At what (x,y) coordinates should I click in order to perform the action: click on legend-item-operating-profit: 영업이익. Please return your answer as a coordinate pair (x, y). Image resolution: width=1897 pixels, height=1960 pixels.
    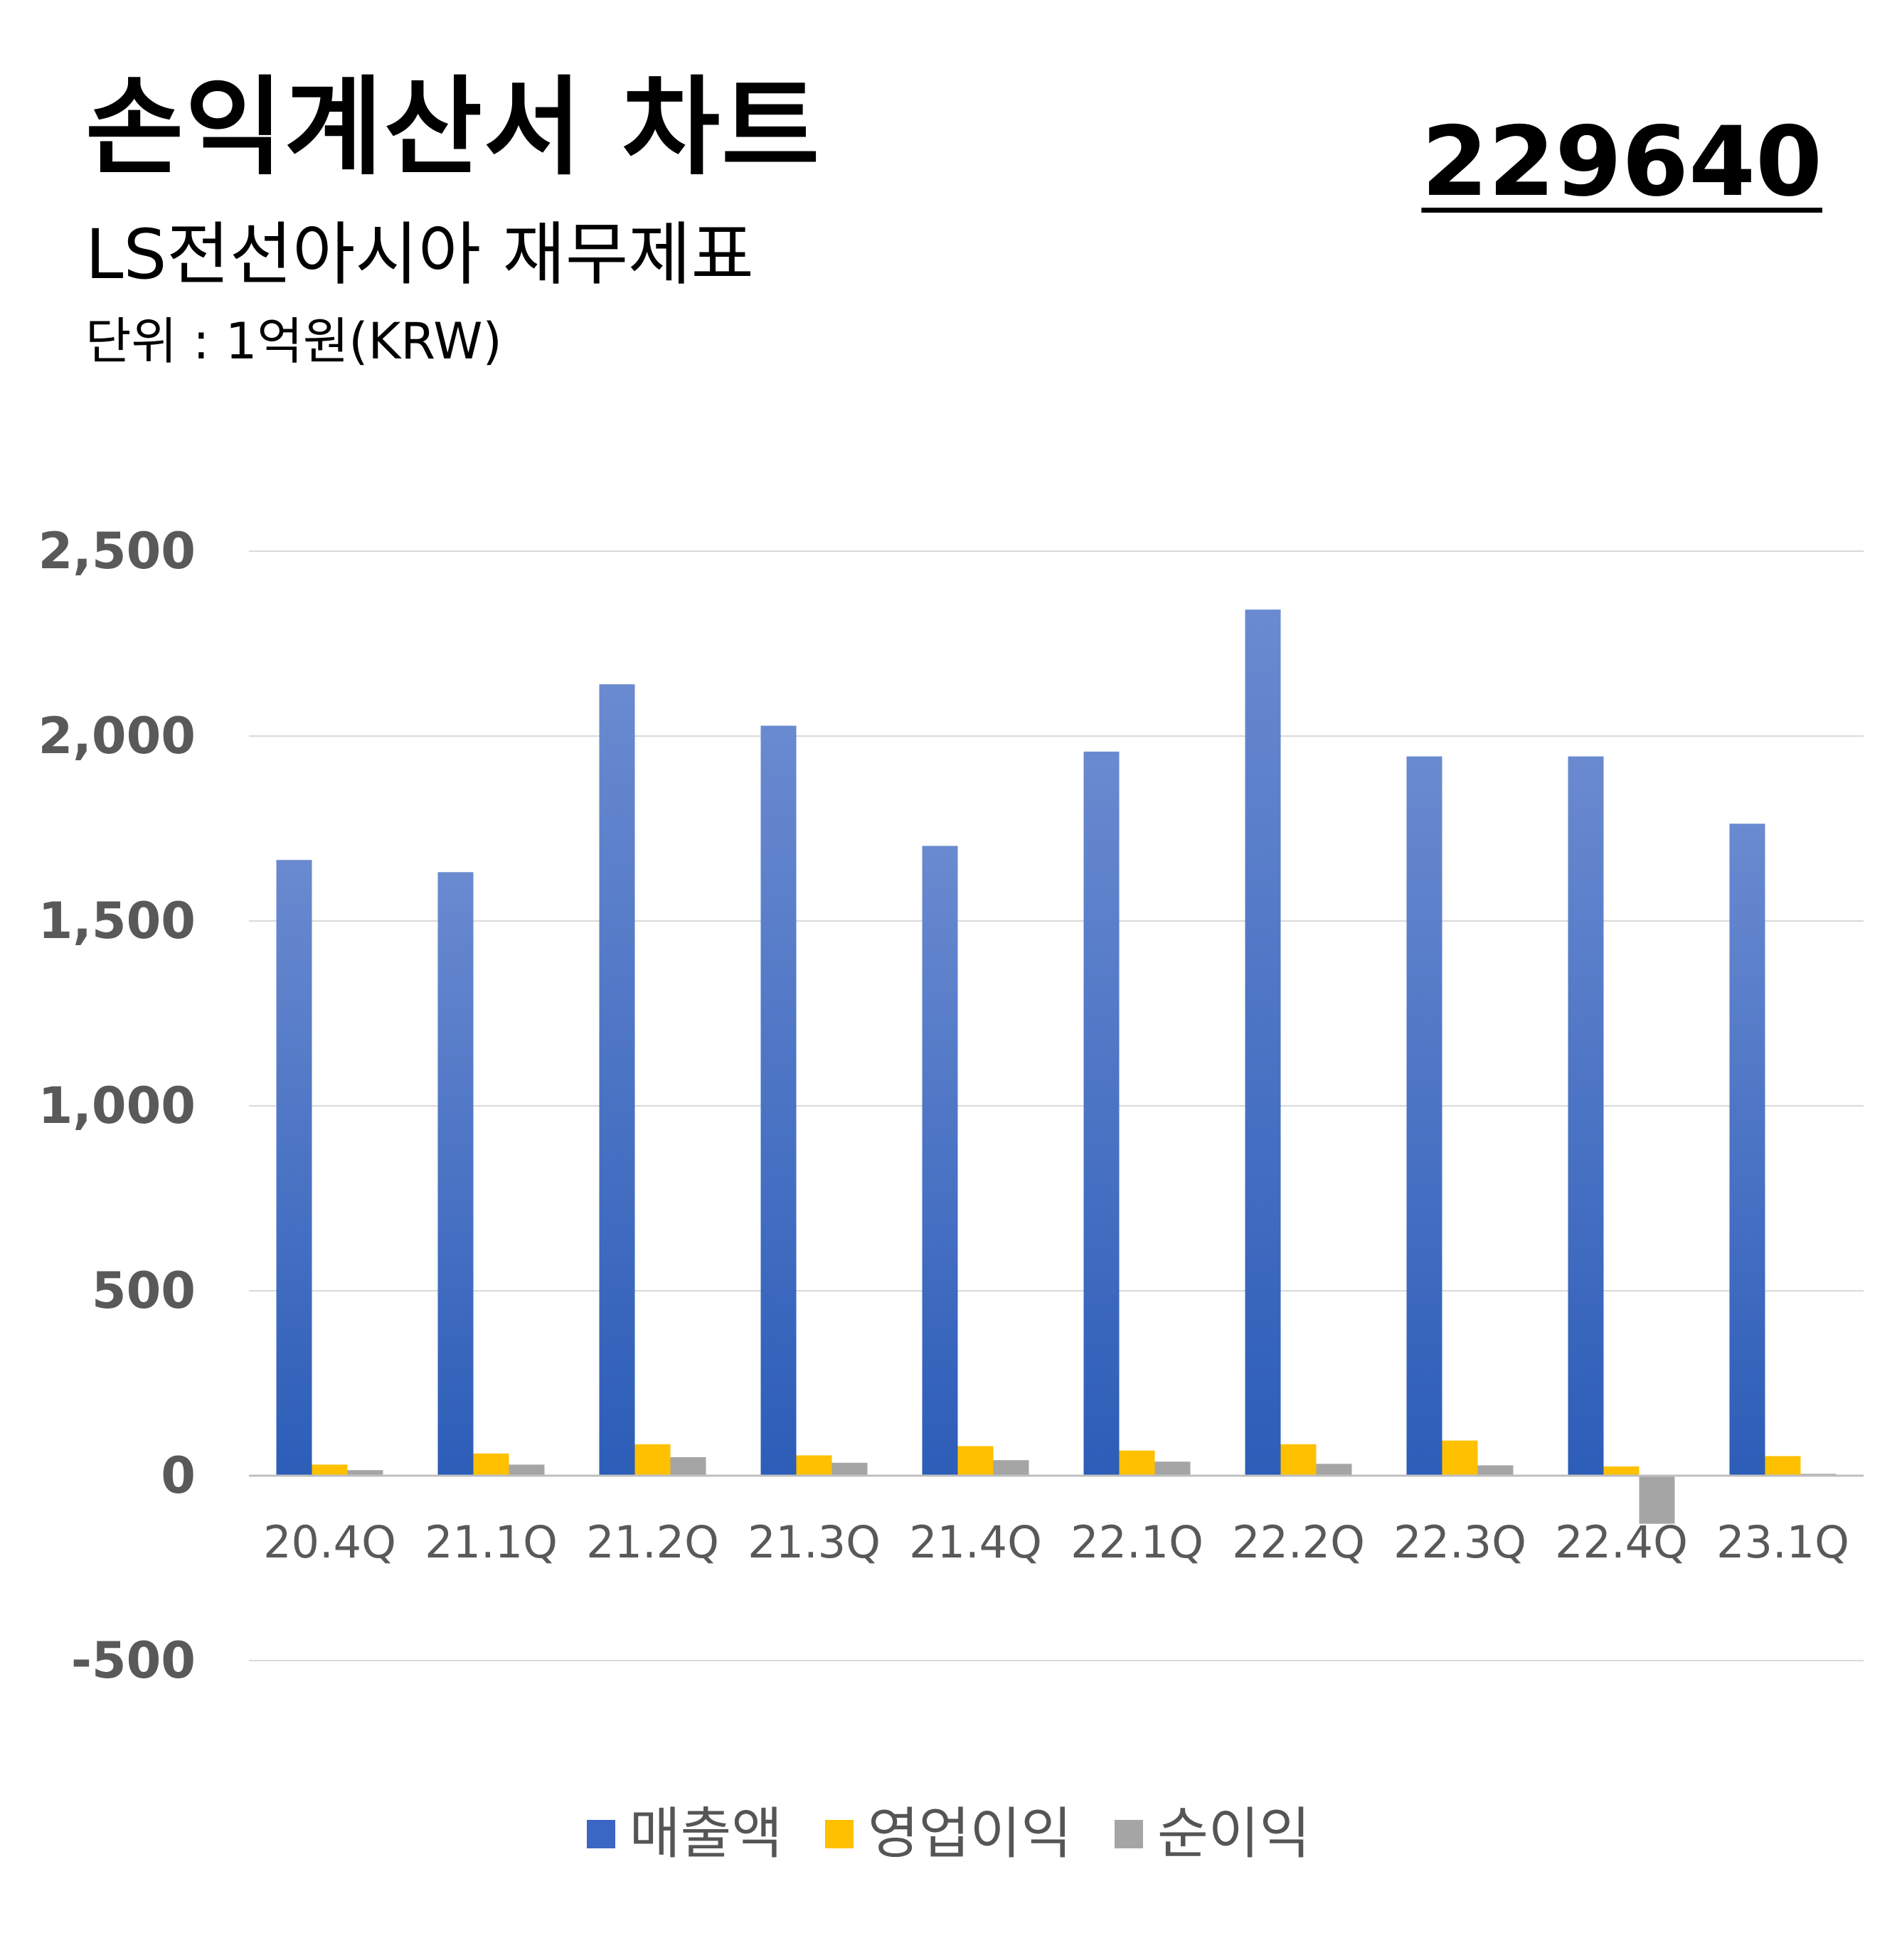
    Looking at the image, I should click on (948, 1834).